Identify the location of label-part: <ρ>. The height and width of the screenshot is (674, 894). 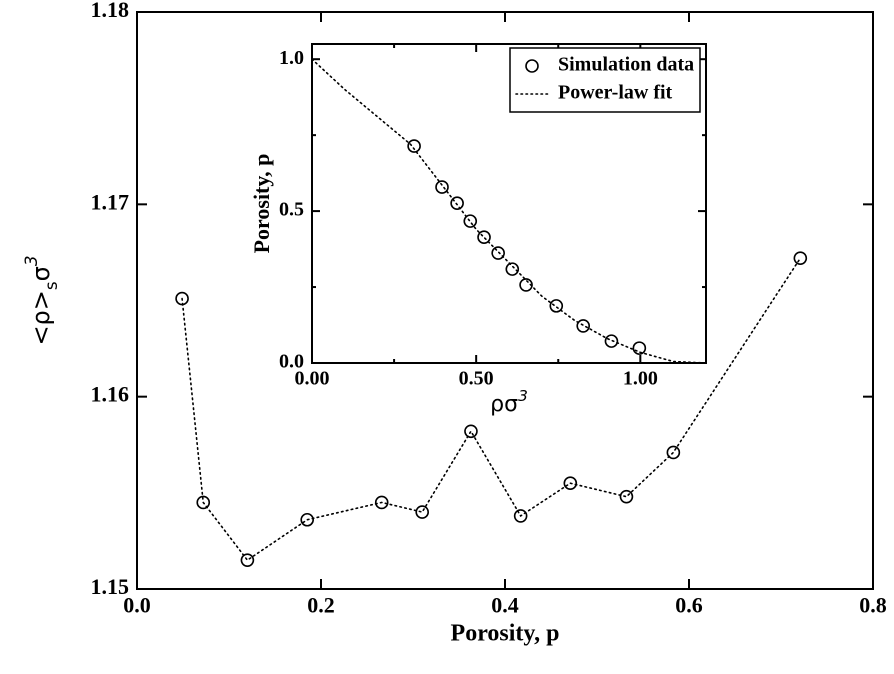
(41, 317).